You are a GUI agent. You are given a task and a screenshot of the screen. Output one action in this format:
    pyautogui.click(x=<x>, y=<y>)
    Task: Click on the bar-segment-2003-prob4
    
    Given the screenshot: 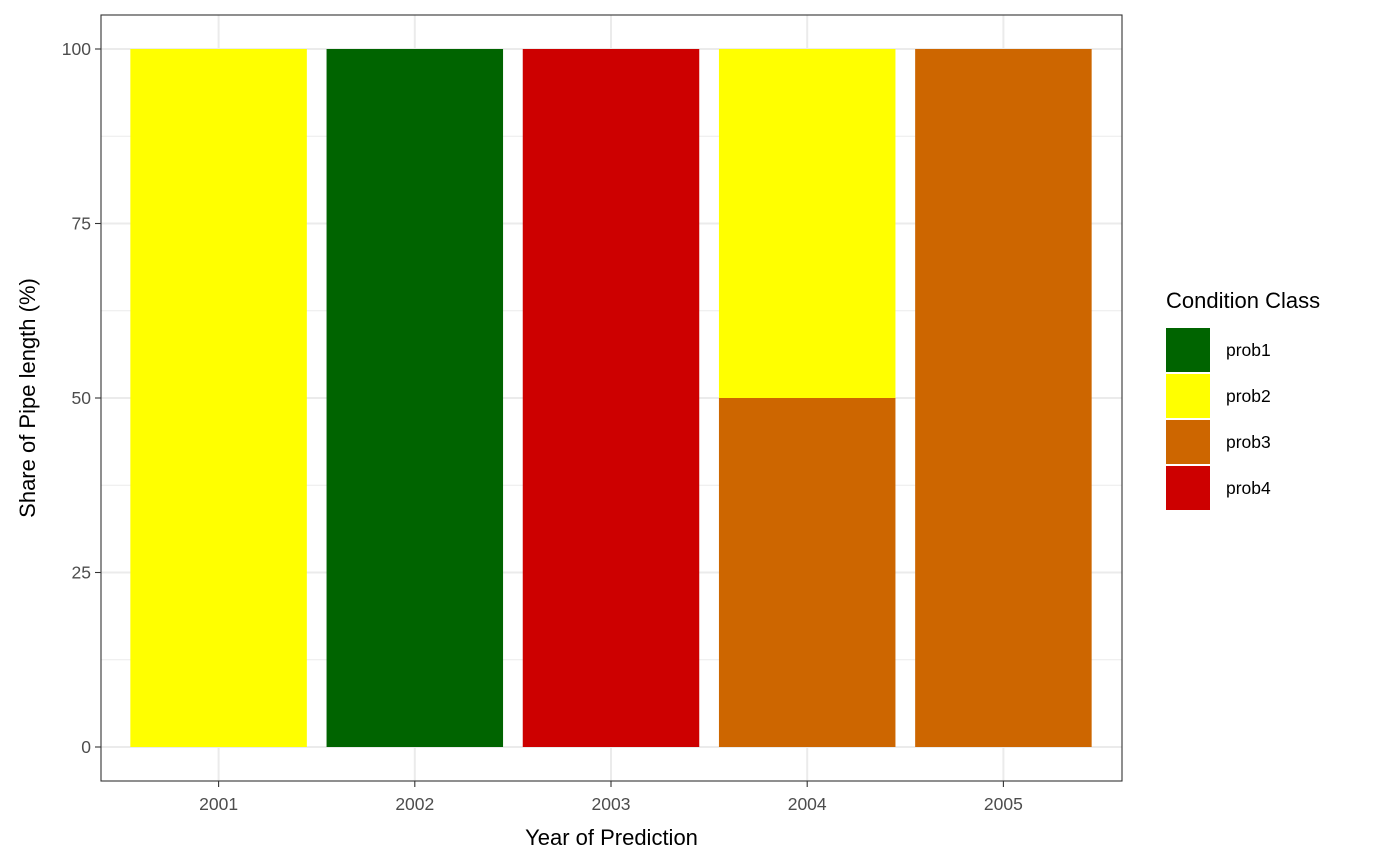 What is the action you would take?
    pyautogui.click(x=611, y=398)
    